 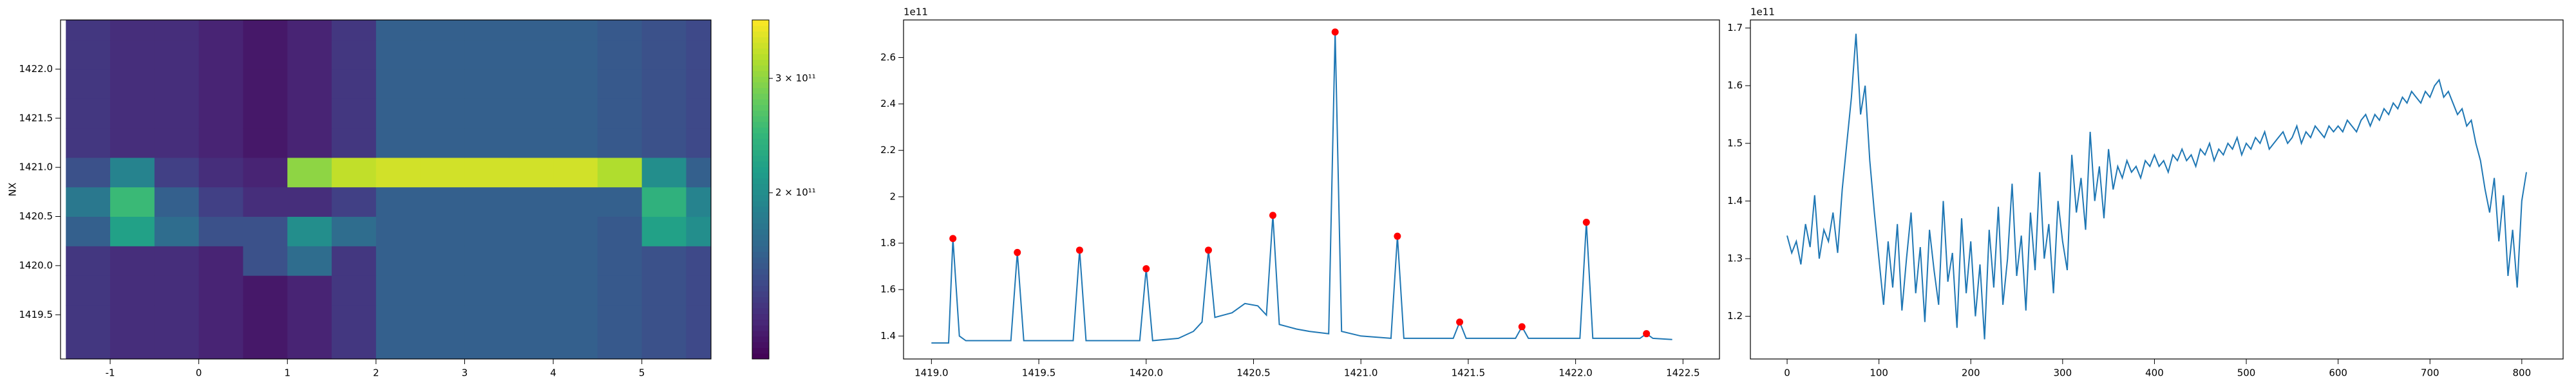 I want to click on x-tick-label: -1, so click(x=111, y=373).